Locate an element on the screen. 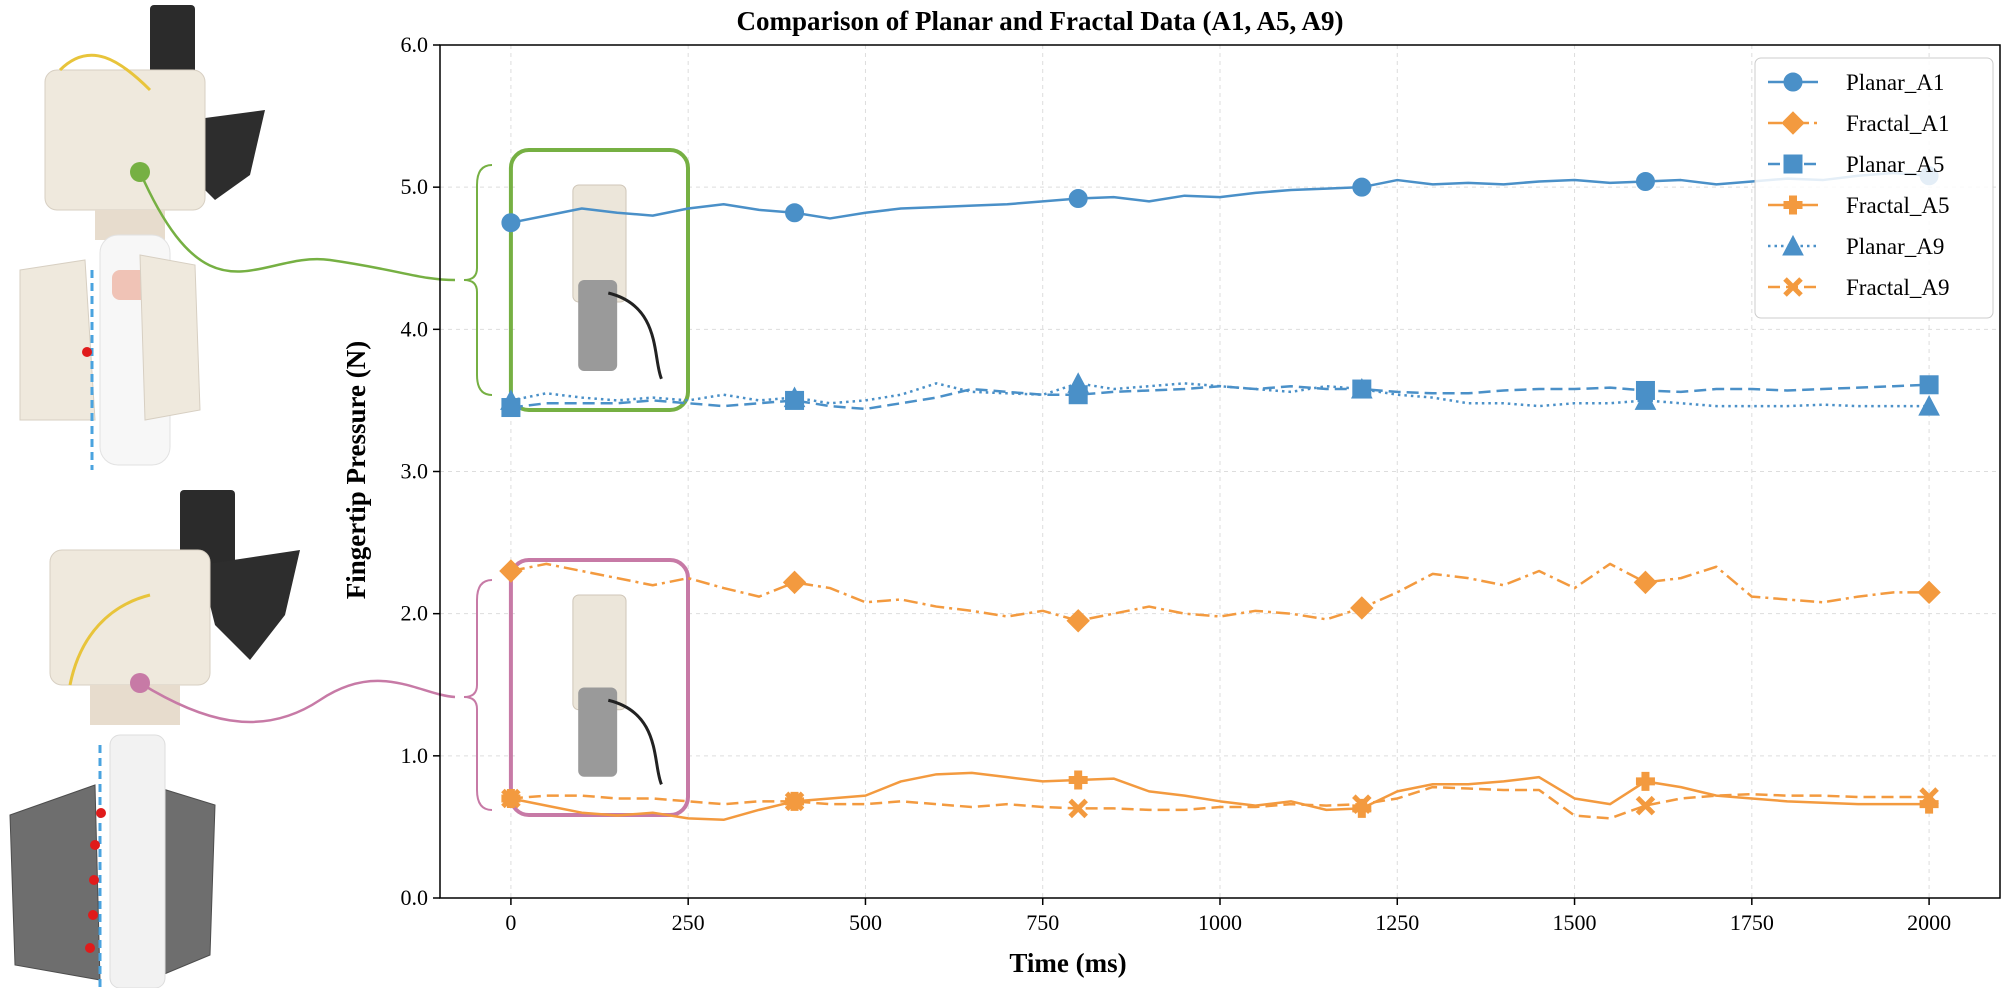  legend-item: Planar_A1 is located at coordinates (1856, 82).